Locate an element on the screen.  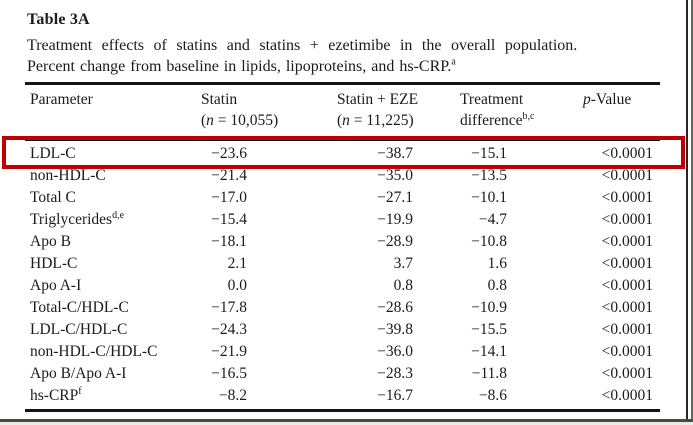
header-p-value-label: p-Value is located at coordinates (607, 99).